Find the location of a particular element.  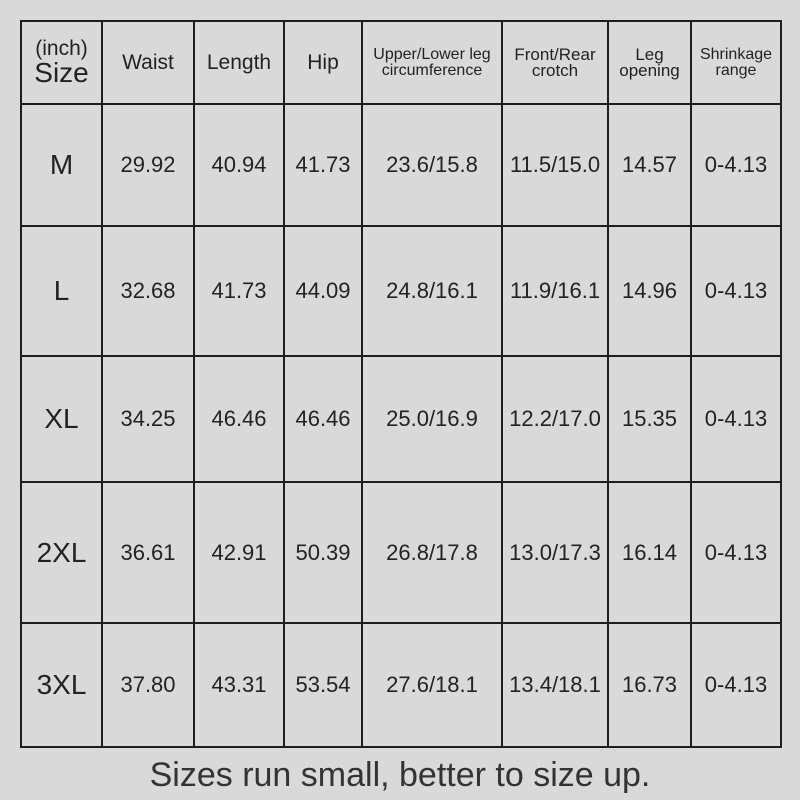

footer-note: Sizes run small, better to size up. is located at coordinates (400, 775).